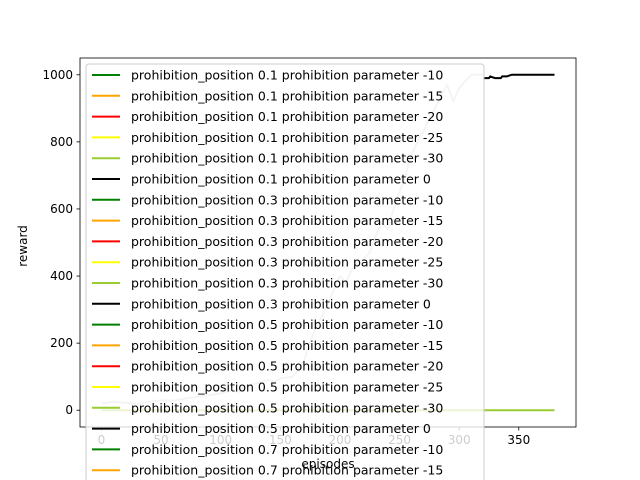 This screenshot has width=640, height=480. Describe the element at coordinates (518, 440) in the screenshot. I see `x-tick-label: 350` at that location.